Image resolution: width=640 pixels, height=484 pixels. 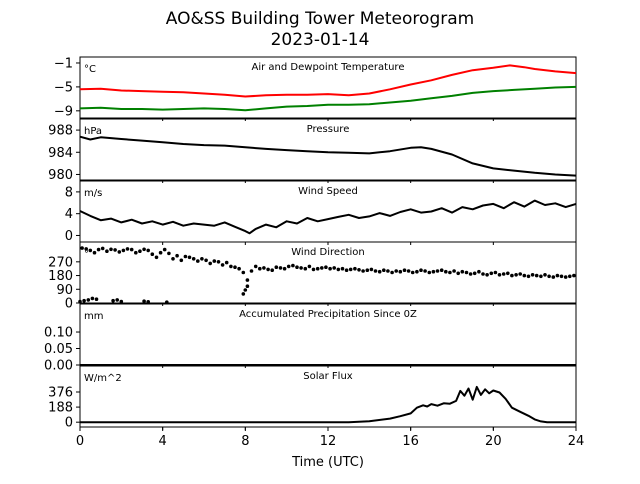 What do you see at coordinates (86, 254) in the screenshot?
I see `panel-unit: °` at bounding box center [86, 254].